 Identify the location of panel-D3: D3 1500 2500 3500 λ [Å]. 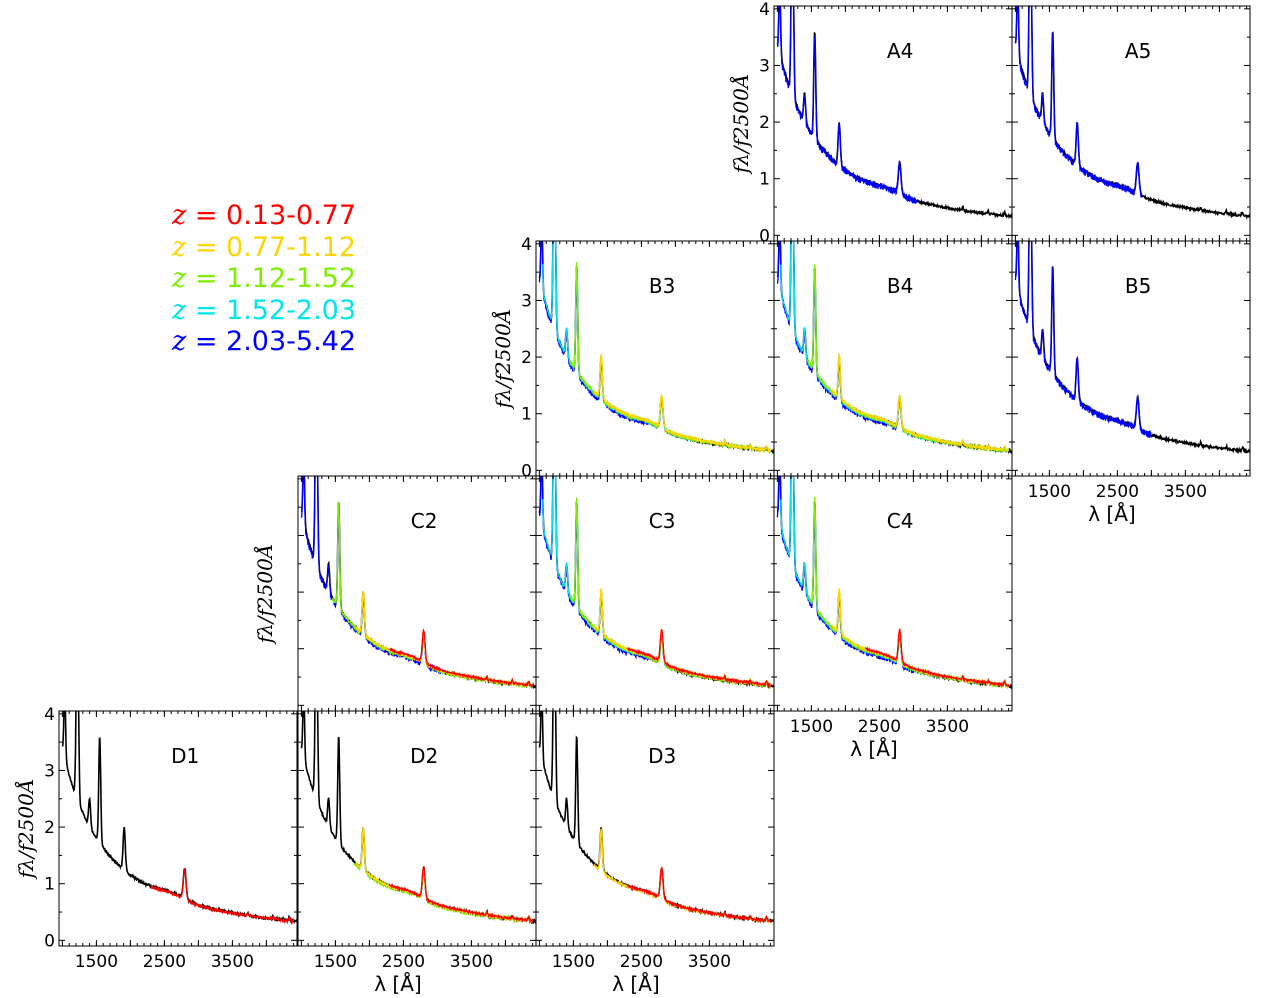
(655, 853).